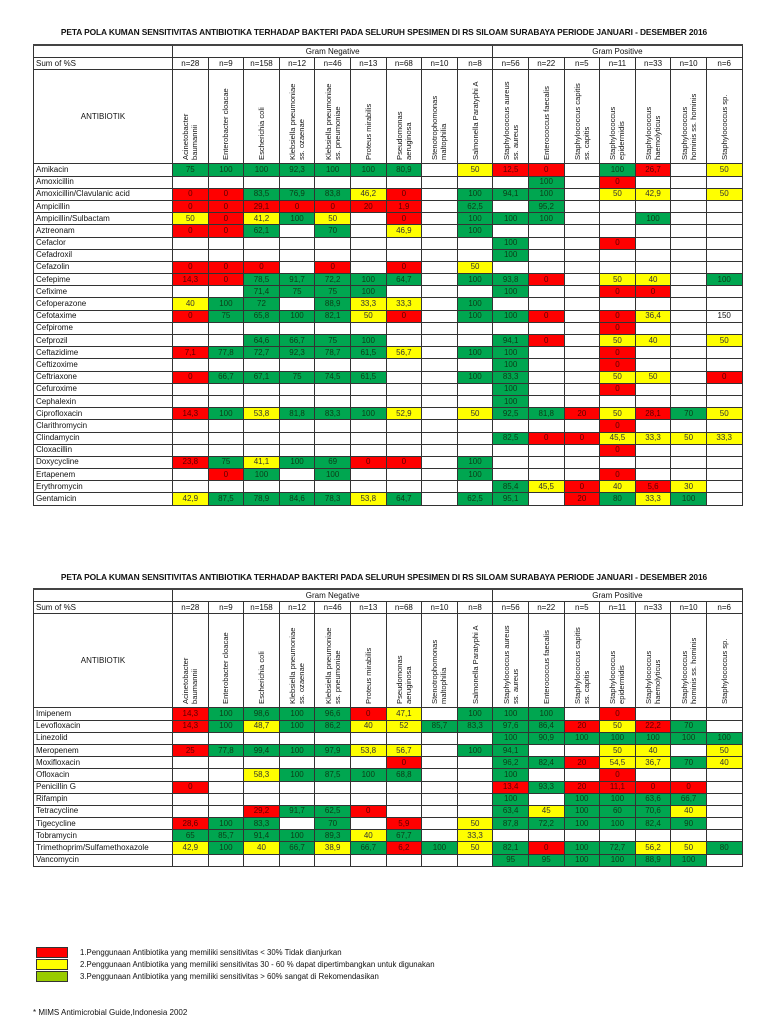 The width and height of the screenshot is (768, 1024). I want to click on sample-count: n=158, so click(261, 64).